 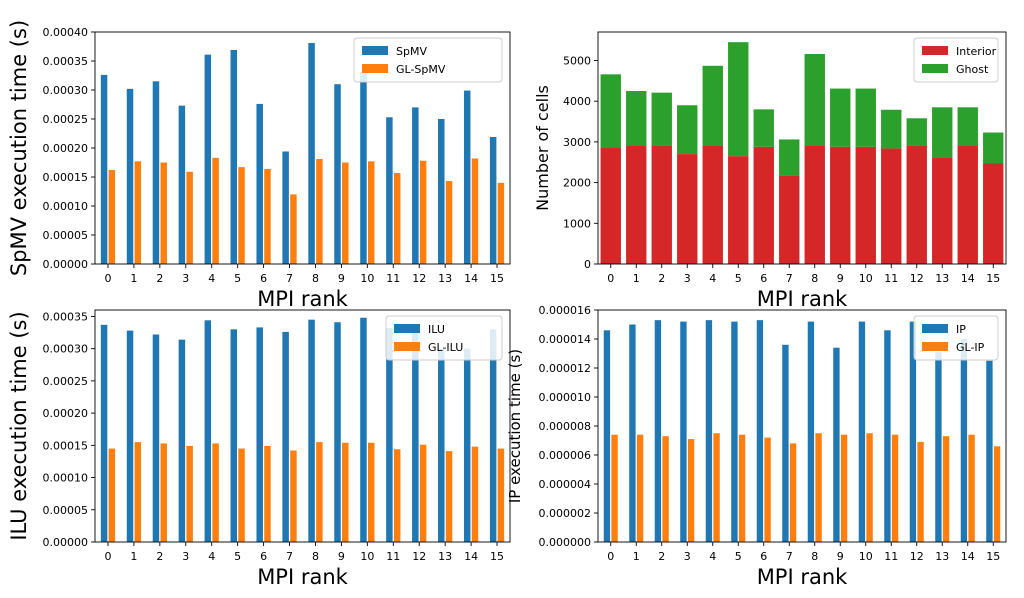 What do you see at coordinates (497, 556) in the screenshot?
I see `x-tick-label: 15` at bounding box center [497, 556].